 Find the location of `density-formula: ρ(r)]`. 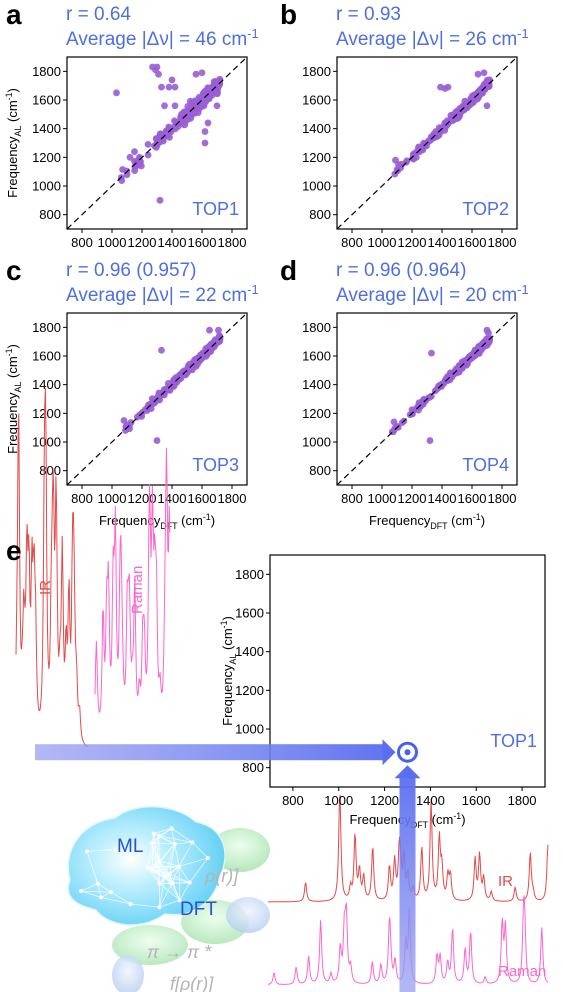

density-formula: ρ(r)] is located at coordinates (221, 876).